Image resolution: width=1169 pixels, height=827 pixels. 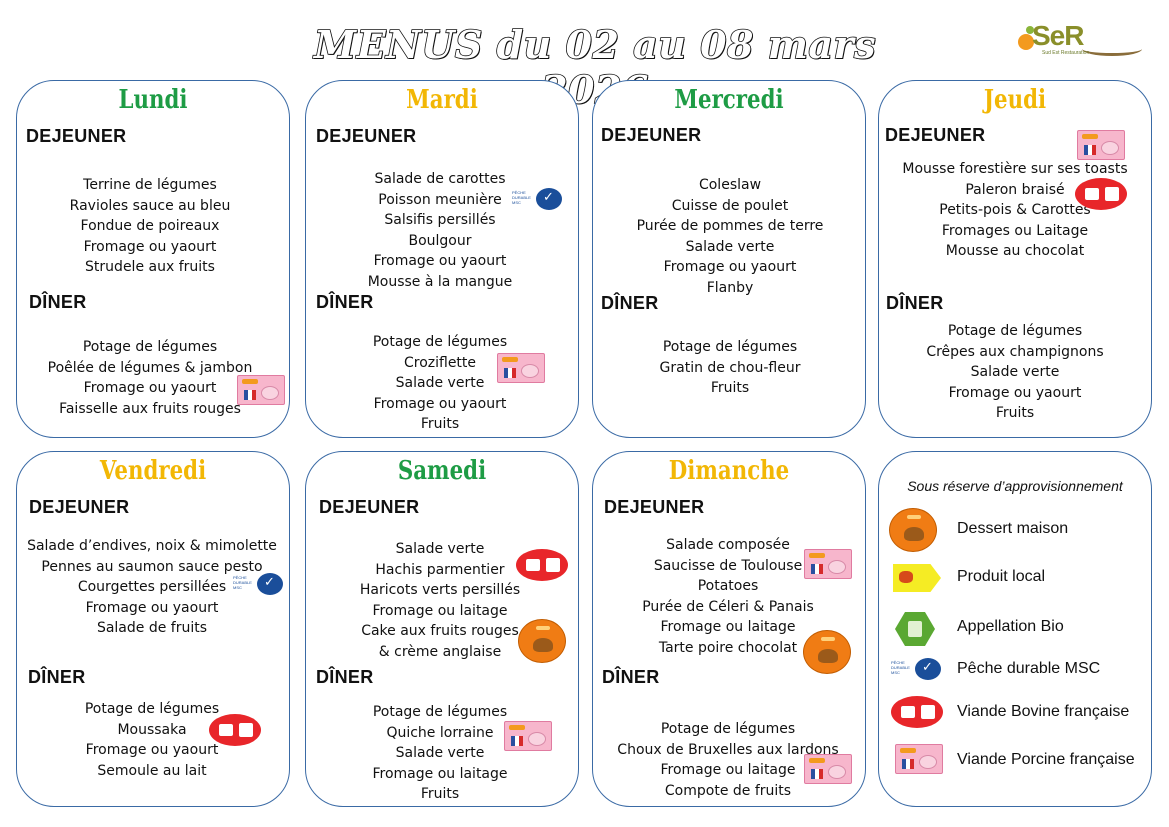 I want to click on supply-note: Sous réserve d’approvisionnement, so click(x=1015, y=486).